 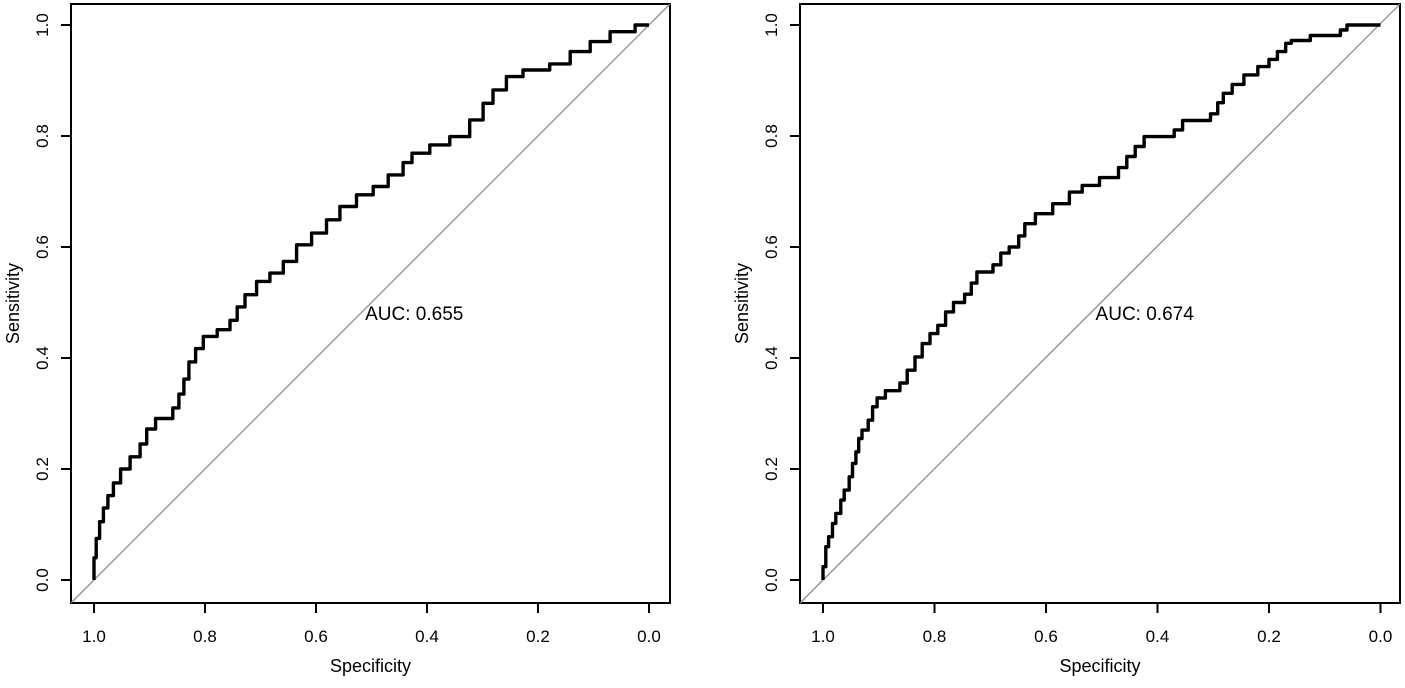 What do you see at coordinates (414, 314) in the screenshot?
I see `auc-annotation: AUC: 0.655` at bounding box center [414, 314].